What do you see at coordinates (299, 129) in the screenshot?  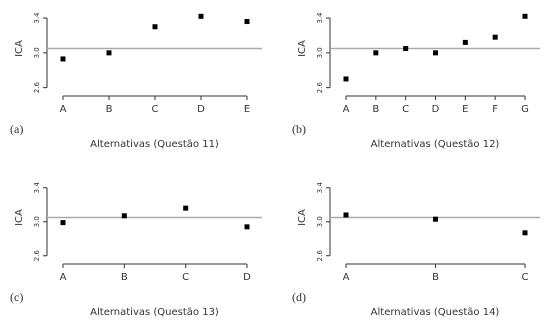 I see `panel-label: (b)` at bounding box center [299, 129].